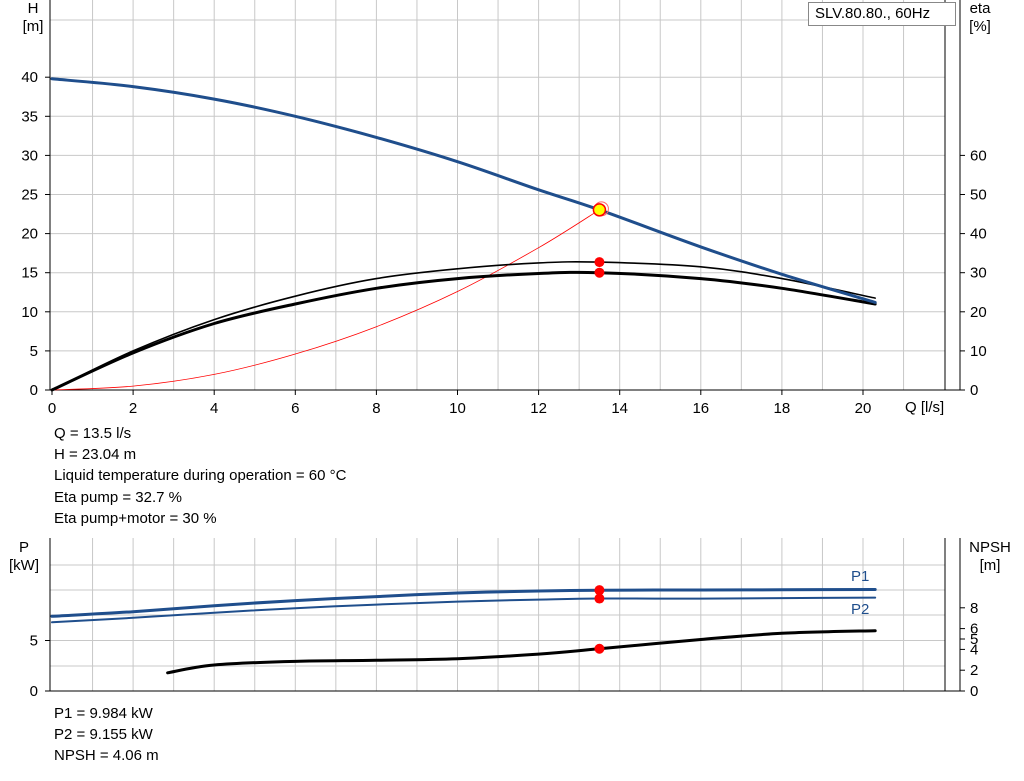 This screenshot has width=1024, height=781. I want to click on y-right-tick-label: 30, so click(978, 273).